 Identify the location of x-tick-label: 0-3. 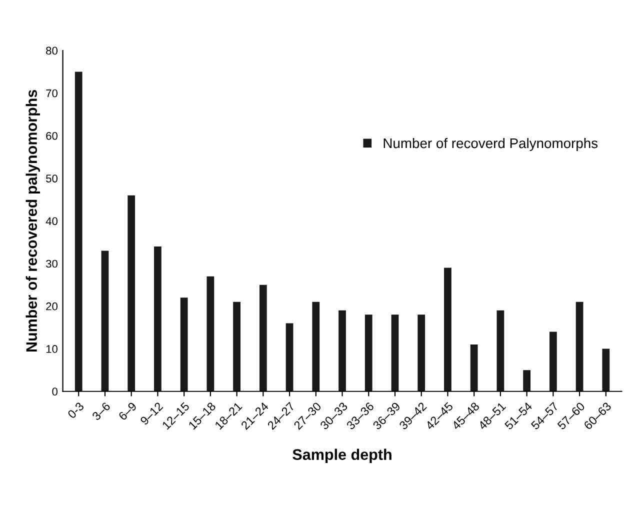
(75, 410).